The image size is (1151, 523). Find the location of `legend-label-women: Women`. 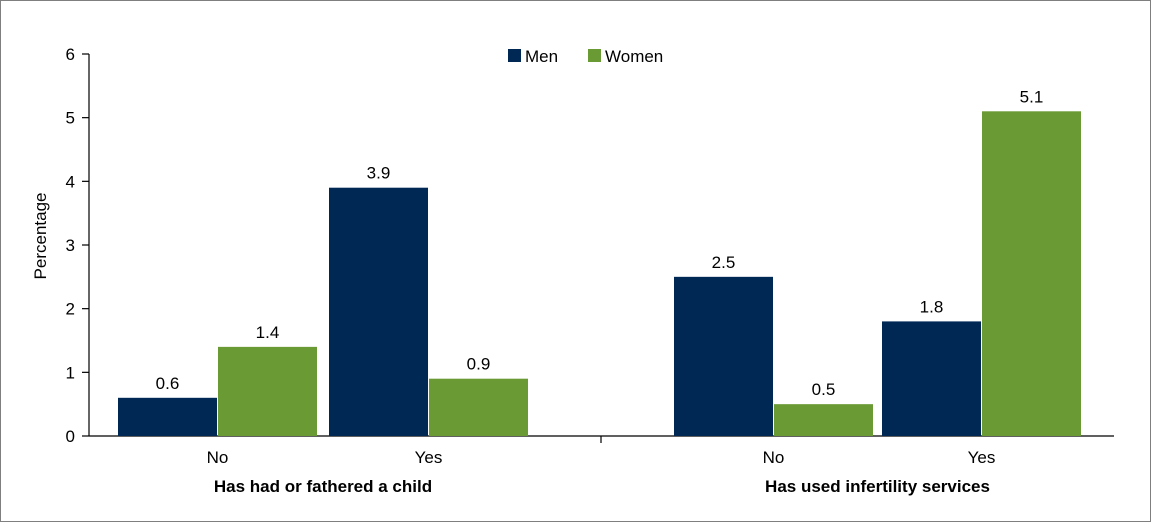

legend-label-women: Women is located at coordinates (634, 56).